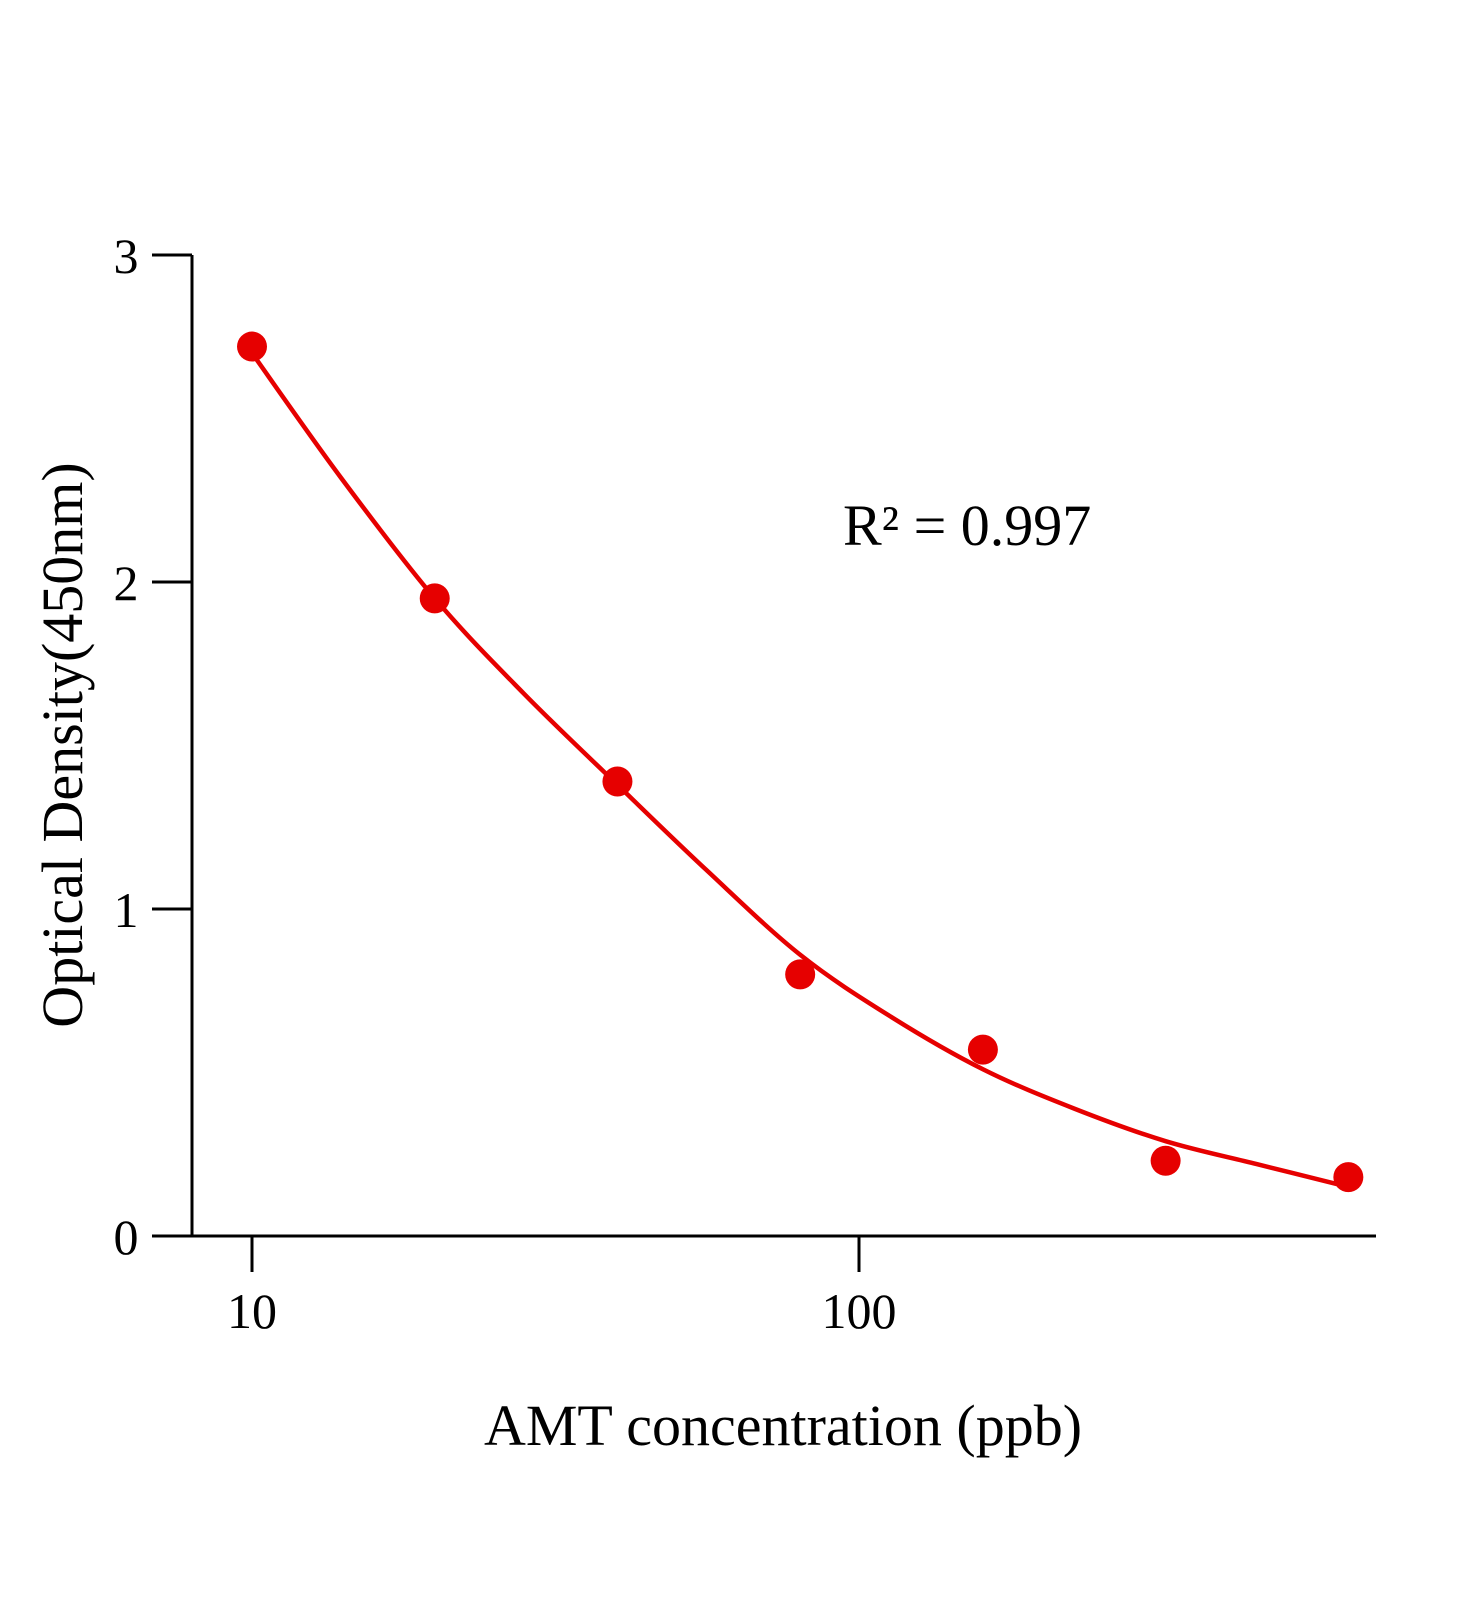  I want to click on y-tick-label: 0, so click(126, 1237).